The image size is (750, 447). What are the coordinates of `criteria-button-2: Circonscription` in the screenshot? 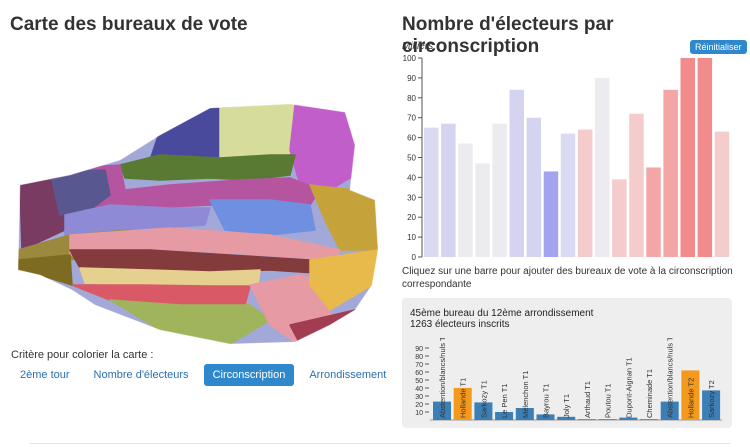 It's located at (249, 375).